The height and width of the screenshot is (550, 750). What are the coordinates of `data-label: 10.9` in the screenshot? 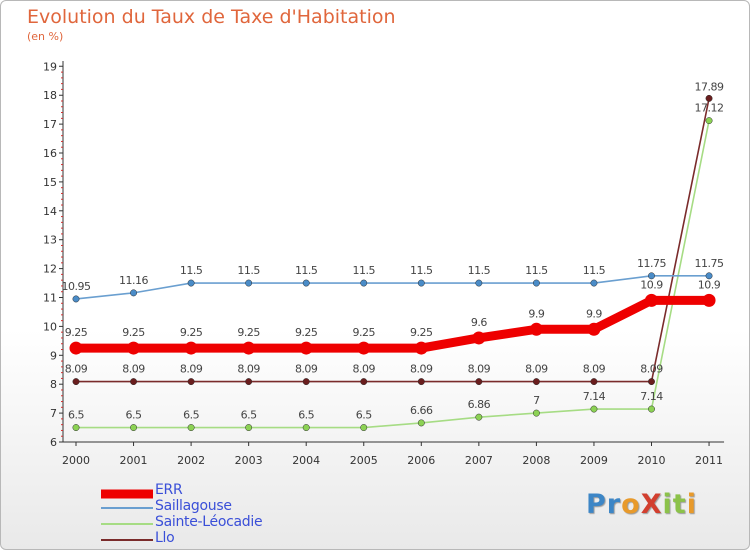 It's located at (651, 284).